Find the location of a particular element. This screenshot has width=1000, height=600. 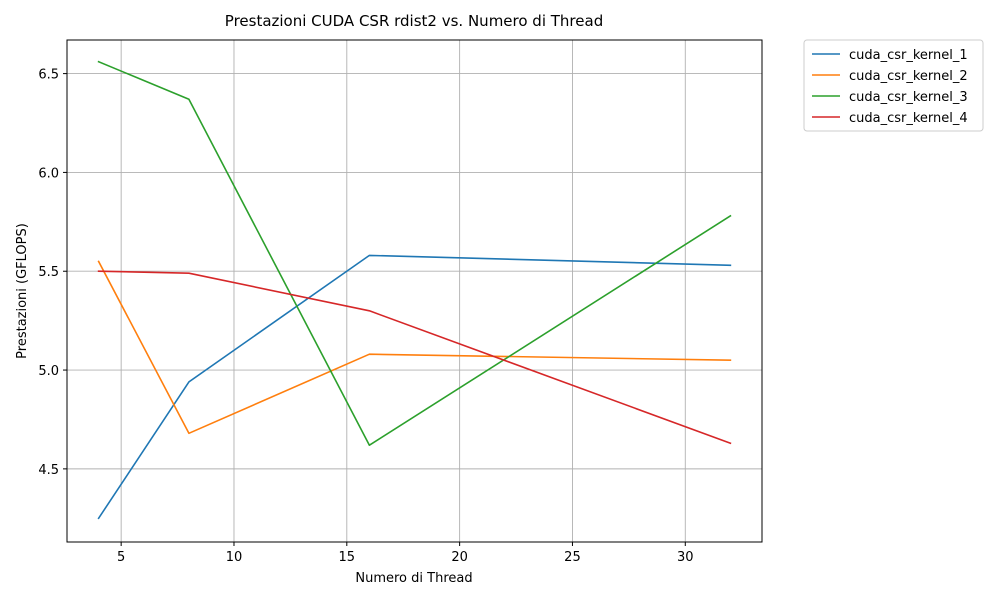

x-tick-label: 25 is located at coordinates (572, 557).